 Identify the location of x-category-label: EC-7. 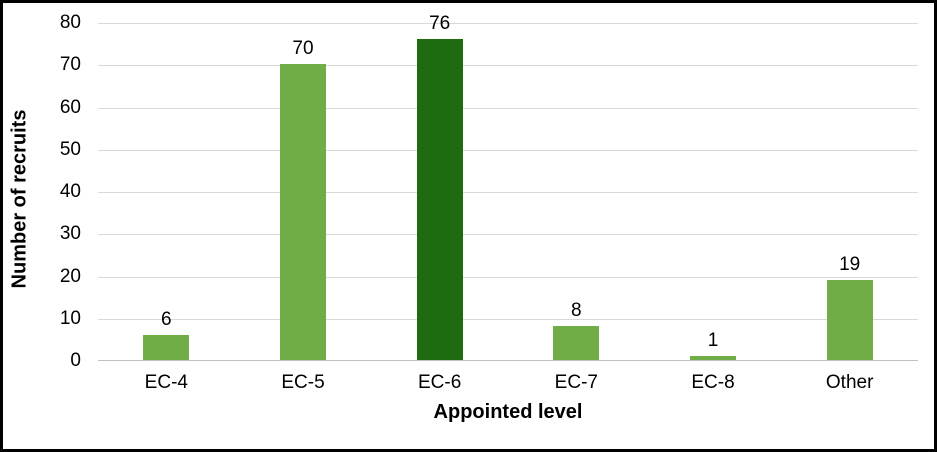
(576, 382).